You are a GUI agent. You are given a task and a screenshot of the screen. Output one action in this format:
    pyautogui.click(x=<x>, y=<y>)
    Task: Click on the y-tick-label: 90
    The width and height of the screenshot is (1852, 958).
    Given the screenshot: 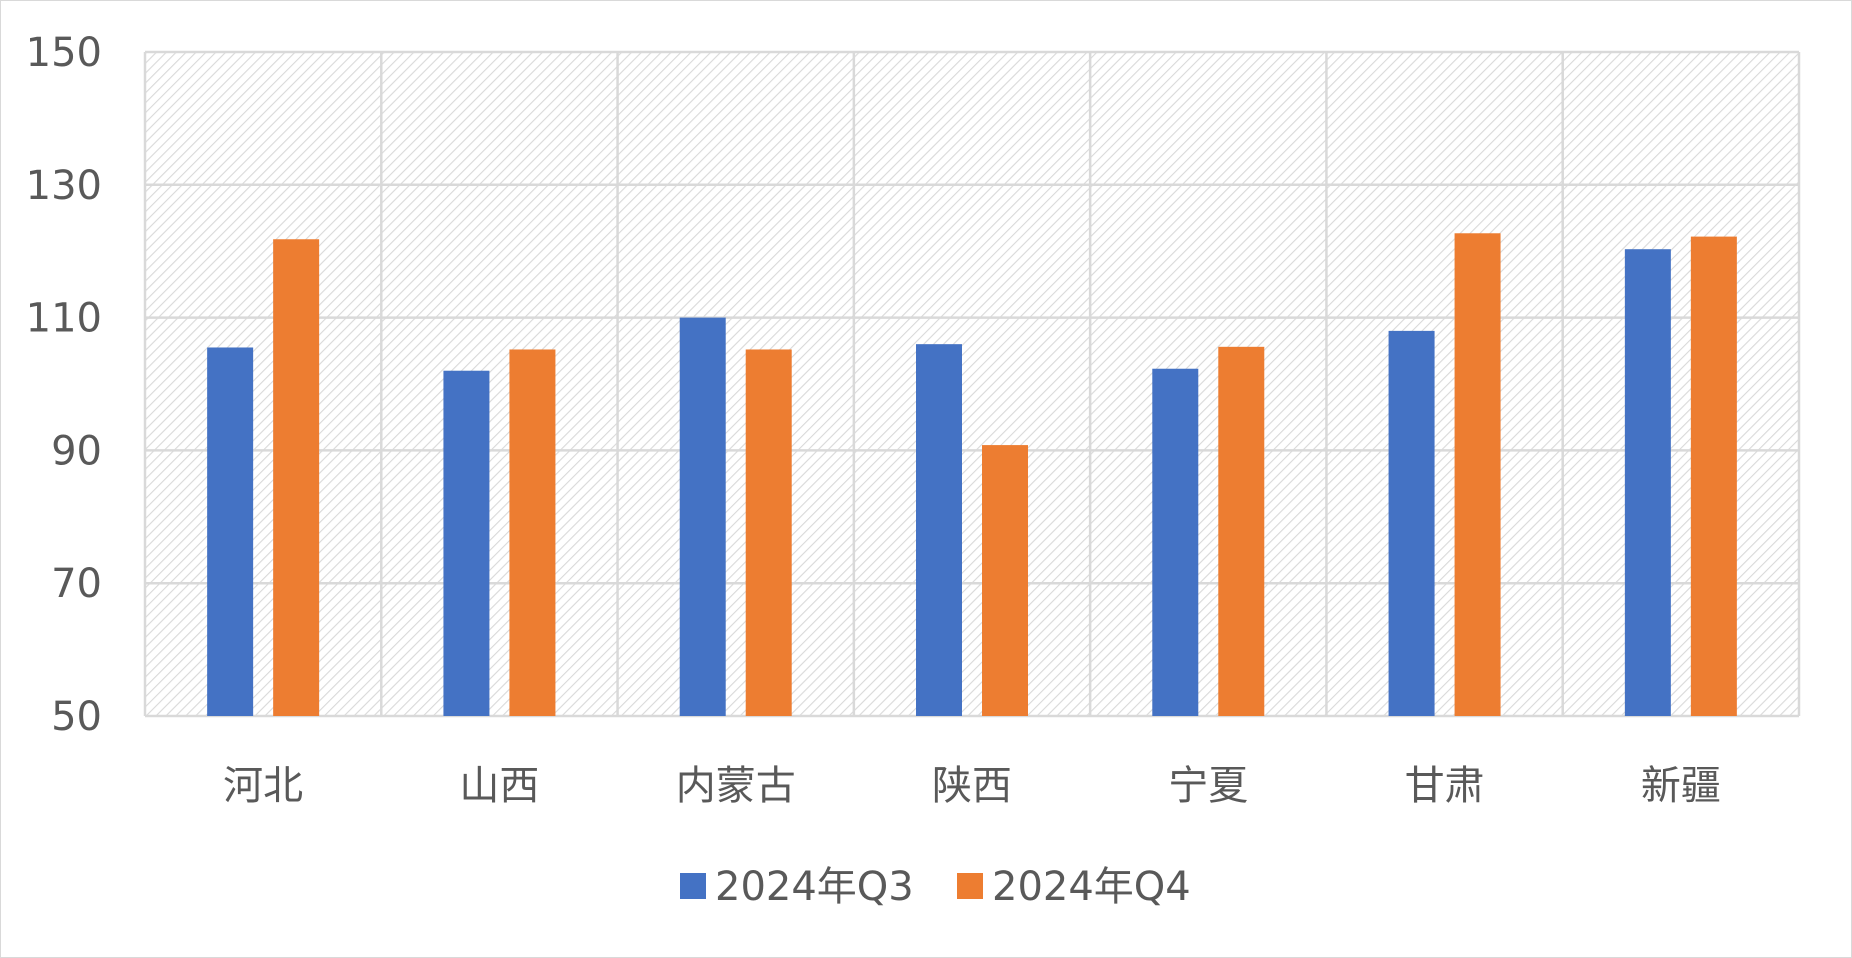 What is the action you would take?
    pyautogui.click(x=76, y=451)
    